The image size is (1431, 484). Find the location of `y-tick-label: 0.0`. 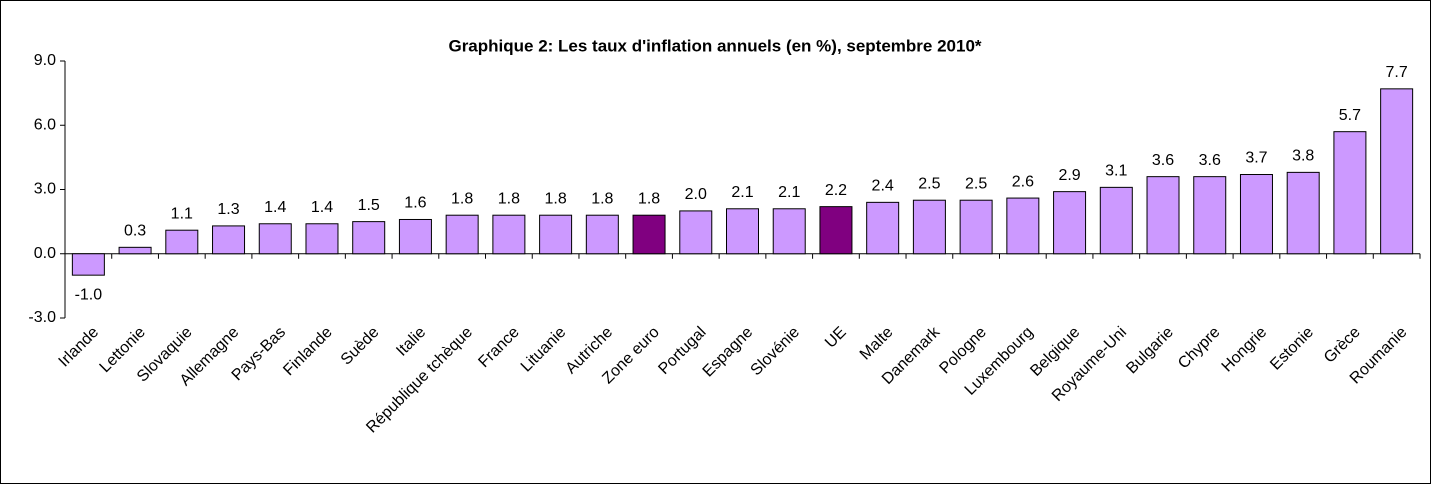

y-tick-label: 0.0 is located at coordinates (45, 253).